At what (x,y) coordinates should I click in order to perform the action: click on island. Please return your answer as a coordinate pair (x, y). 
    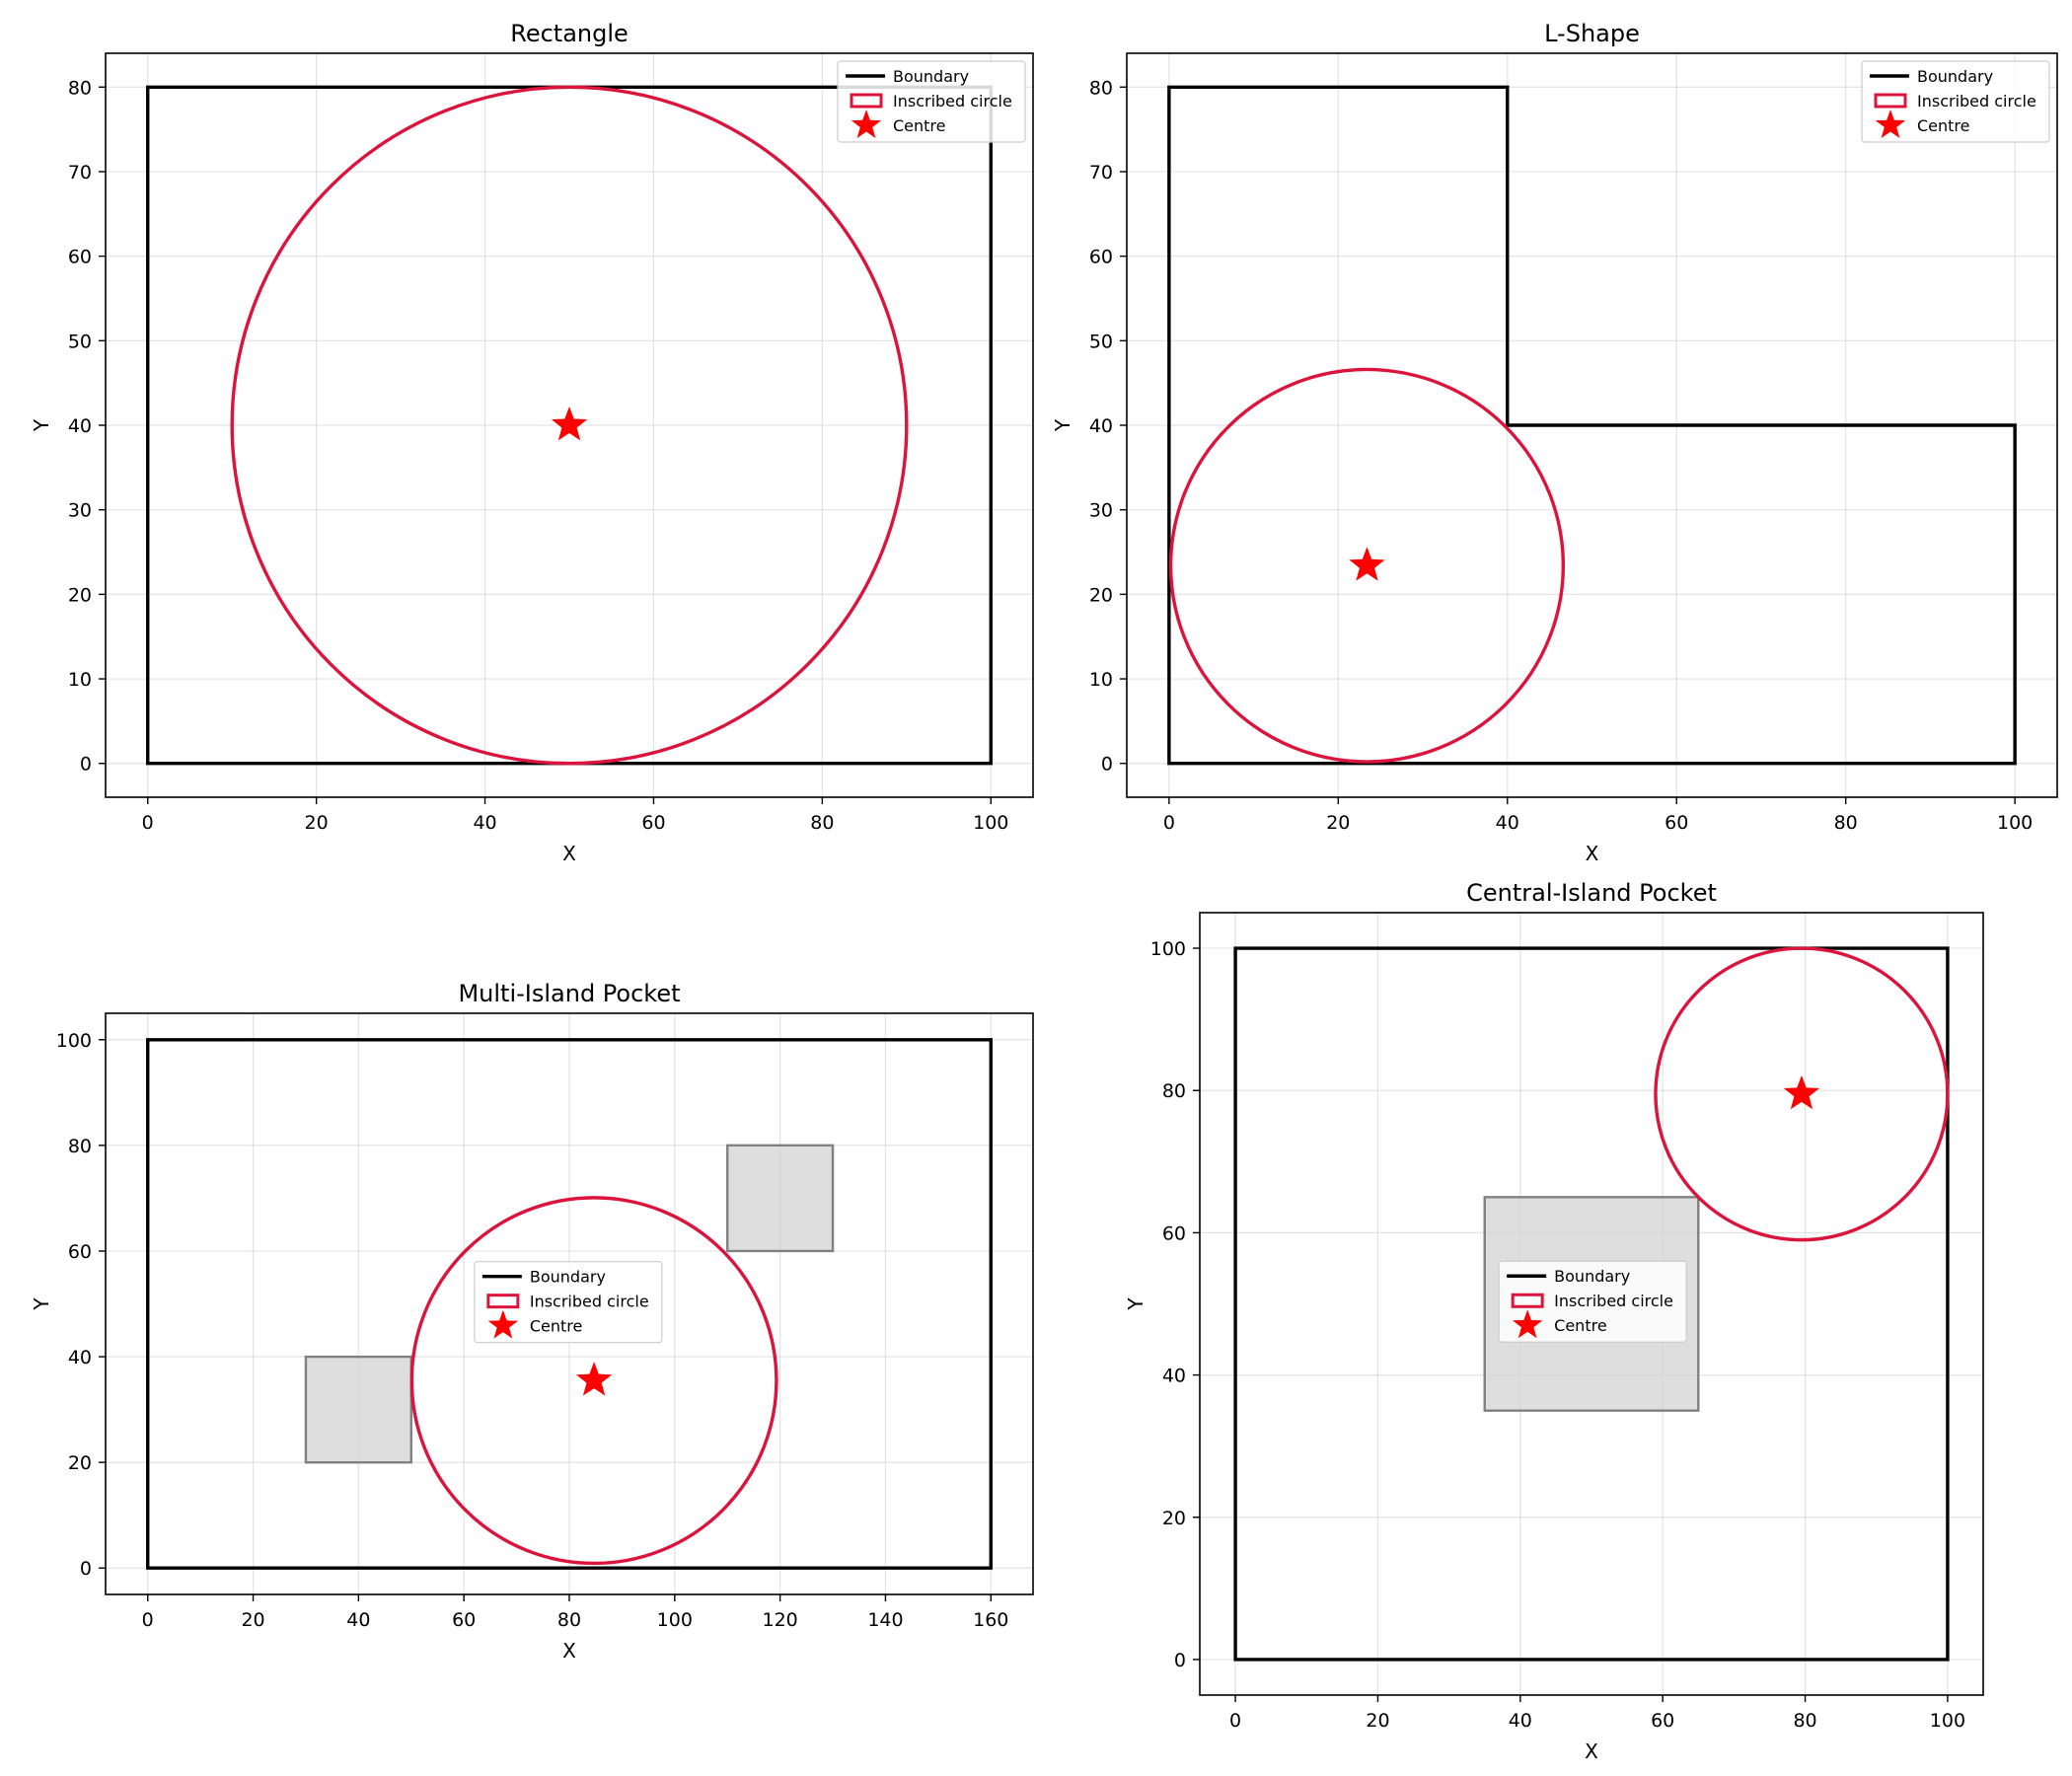
    Looking at the image, I should click on (781, 1199).